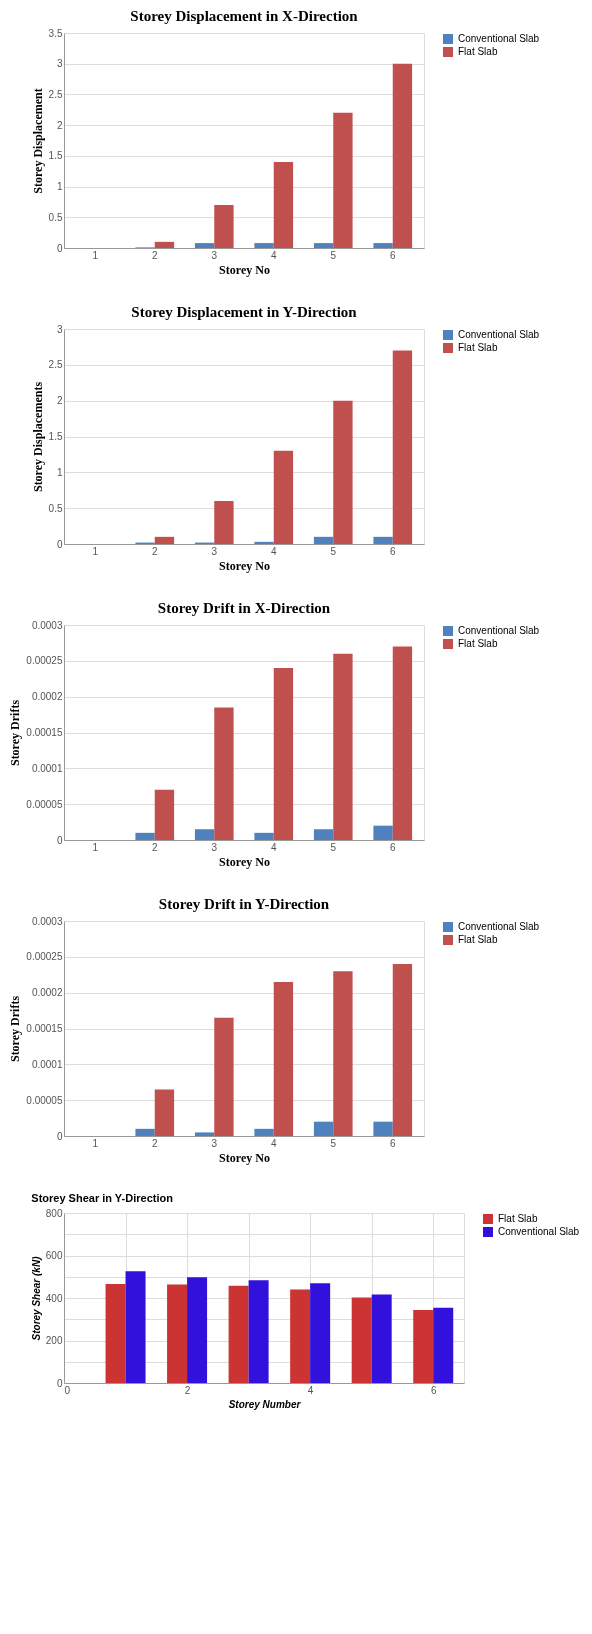 The height and width of the screenshot is (1634, 592). Describe the element at coordinates (67, 1390) in the screenshot. I see `x-tick-label: 0` at that location.